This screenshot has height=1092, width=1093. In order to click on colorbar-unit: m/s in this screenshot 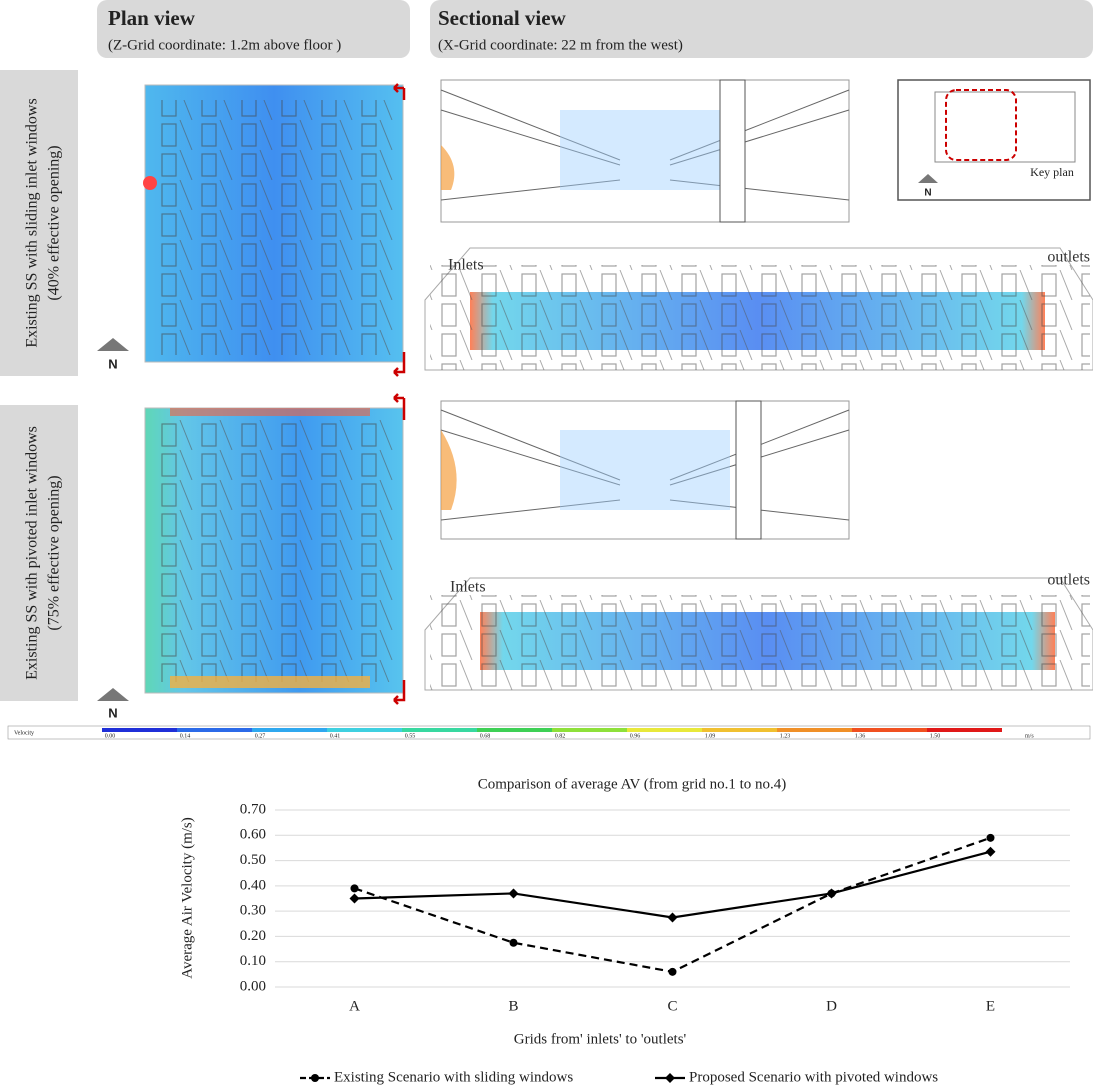, I will do `click(1029, 736)`.